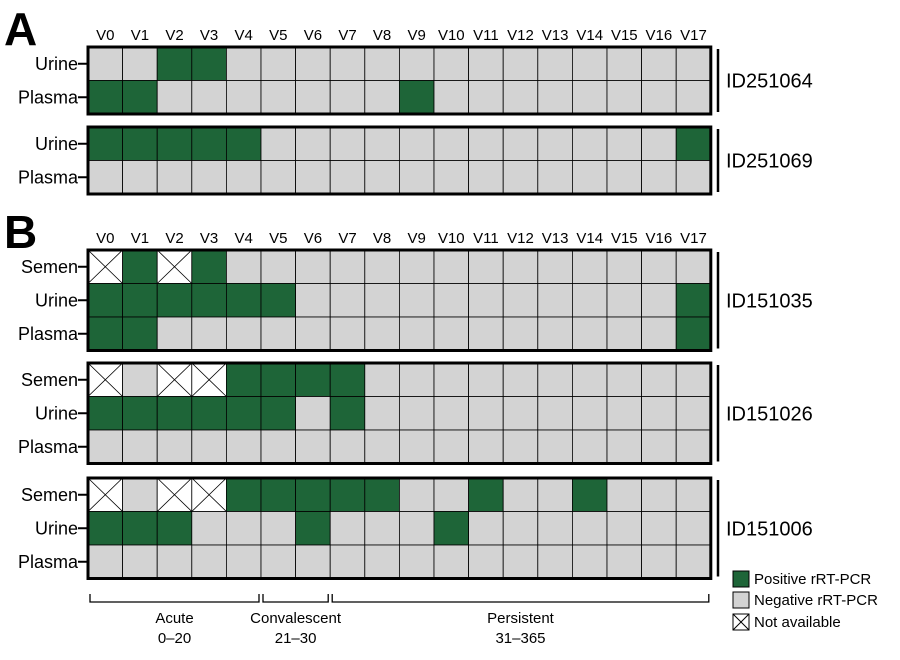 Image resolution: width=900 pixels, height=660 pixels. Describe the element at coordinates (521, 618) in the screenshot. I see `phase-name: Persistent` at that location.